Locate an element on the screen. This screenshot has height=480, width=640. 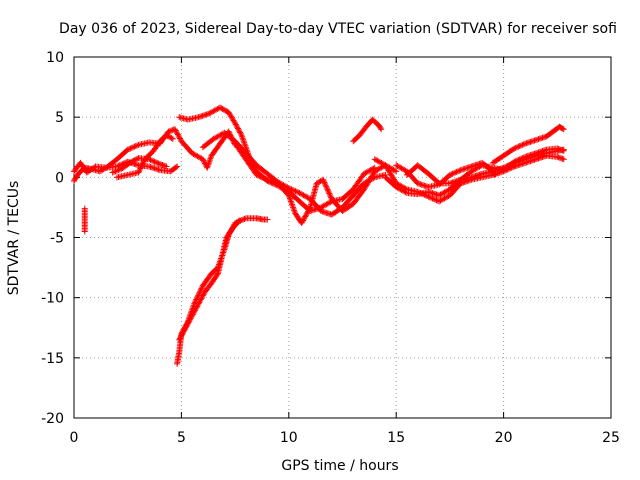
x-tick-label: 0 is located at coordinates (74, 438).